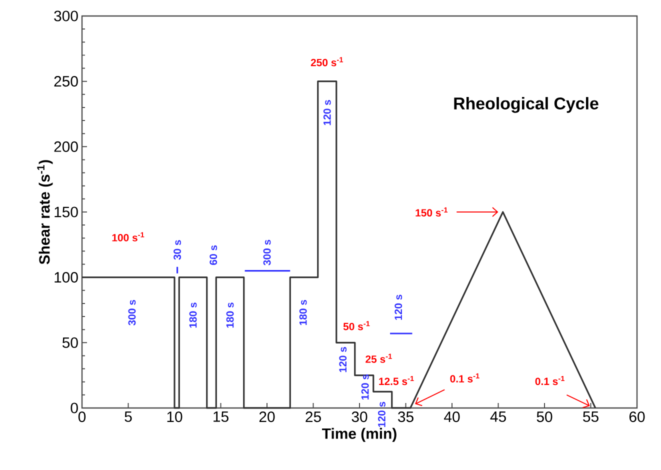  What do you see at coordinates (590, 417) in the screenshot?
I see `x-tick-label: 55` at bounding box center [590, 417].